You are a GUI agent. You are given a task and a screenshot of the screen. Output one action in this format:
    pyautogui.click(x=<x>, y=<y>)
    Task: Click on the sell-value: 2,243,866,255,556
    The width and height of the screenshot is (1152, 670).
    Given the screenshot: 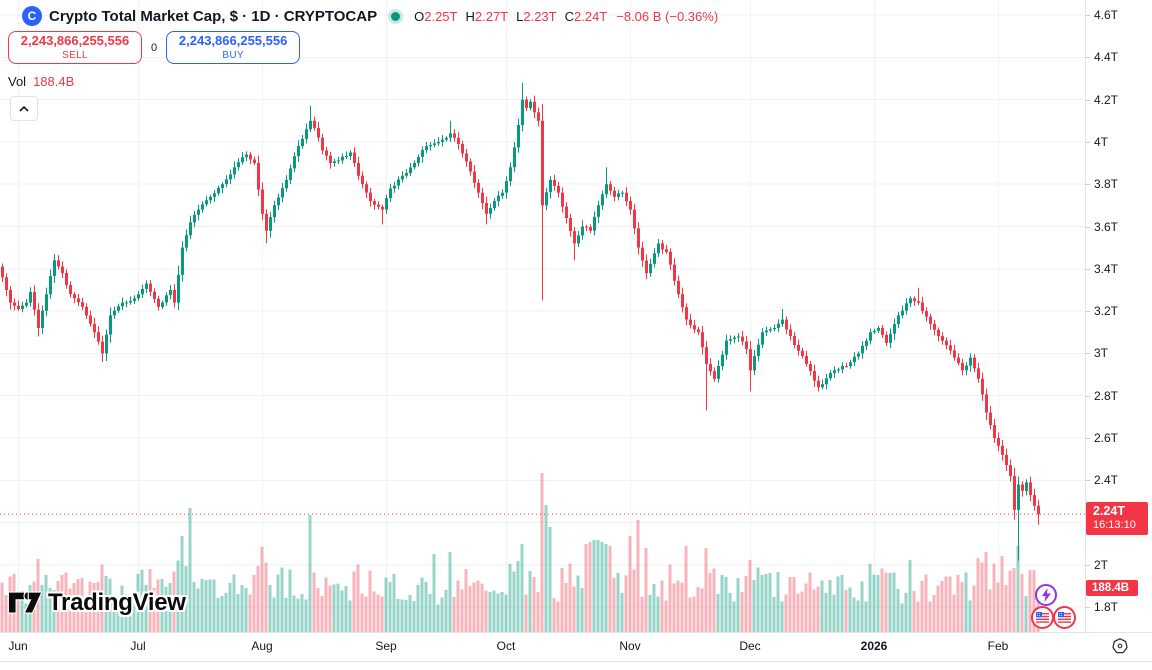 What is the action you would take?
    pyautogui.click(x=75, y=41)
    